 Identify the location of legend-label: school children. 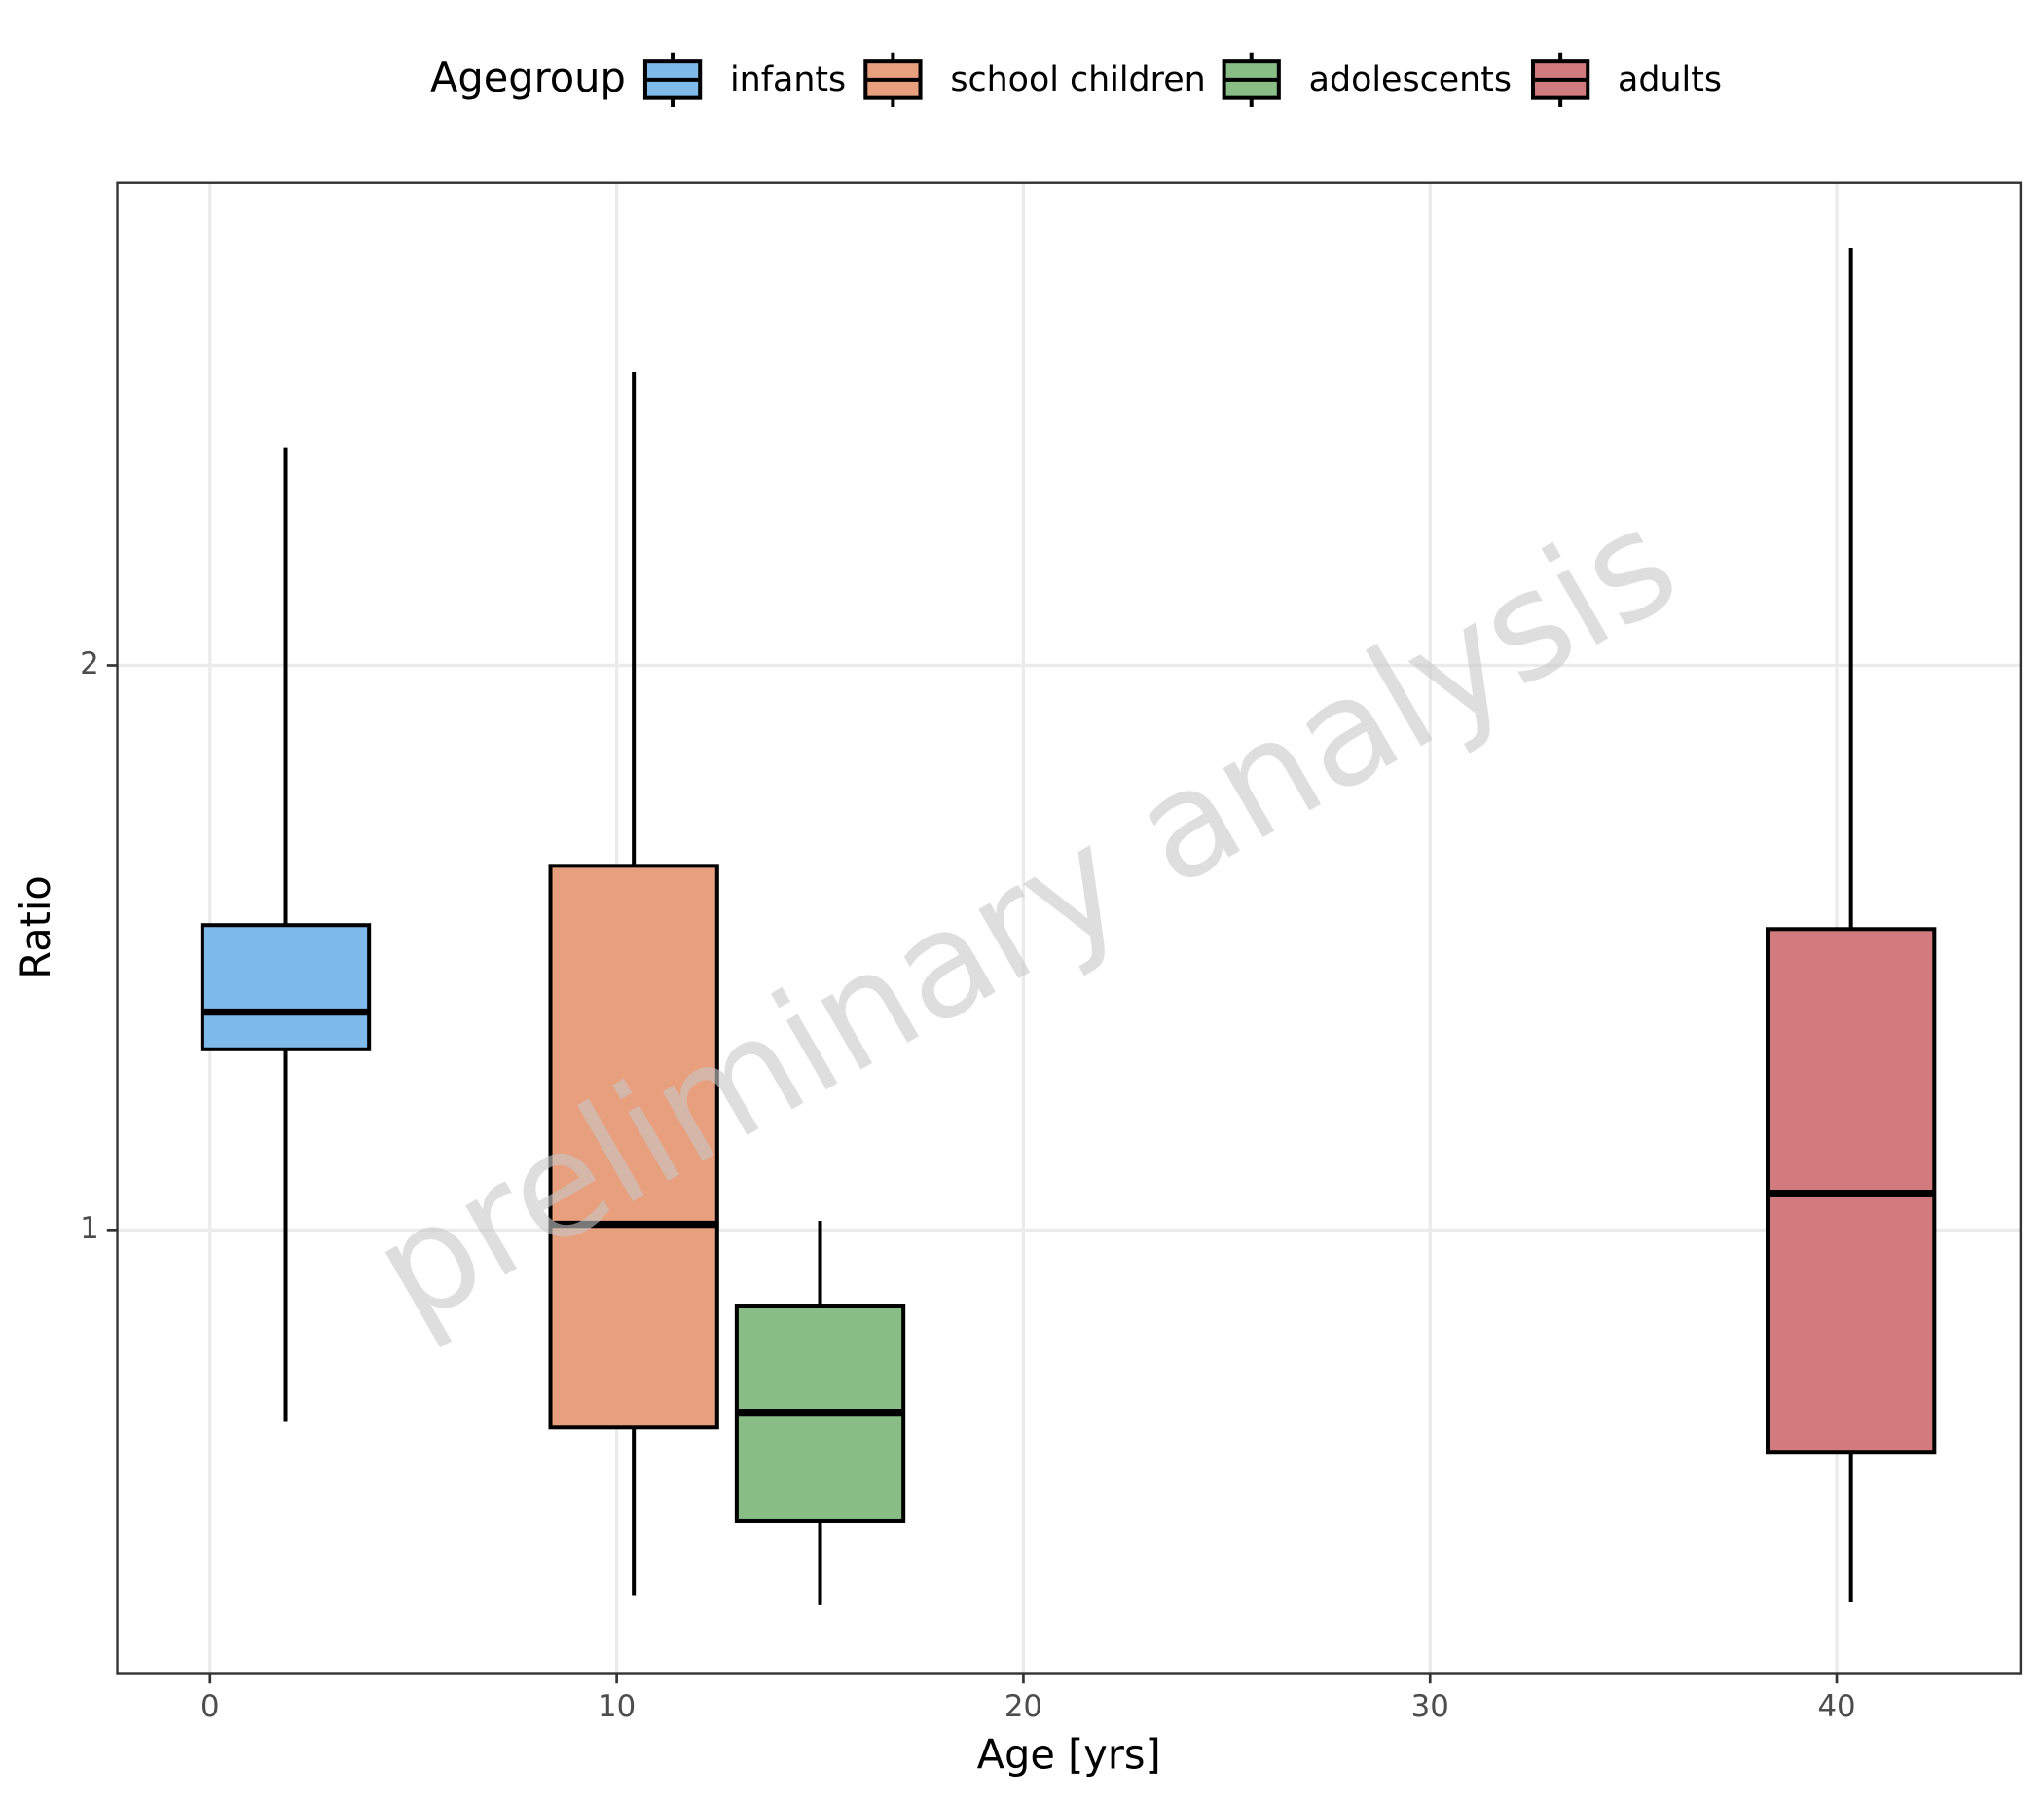
(1078, 79).